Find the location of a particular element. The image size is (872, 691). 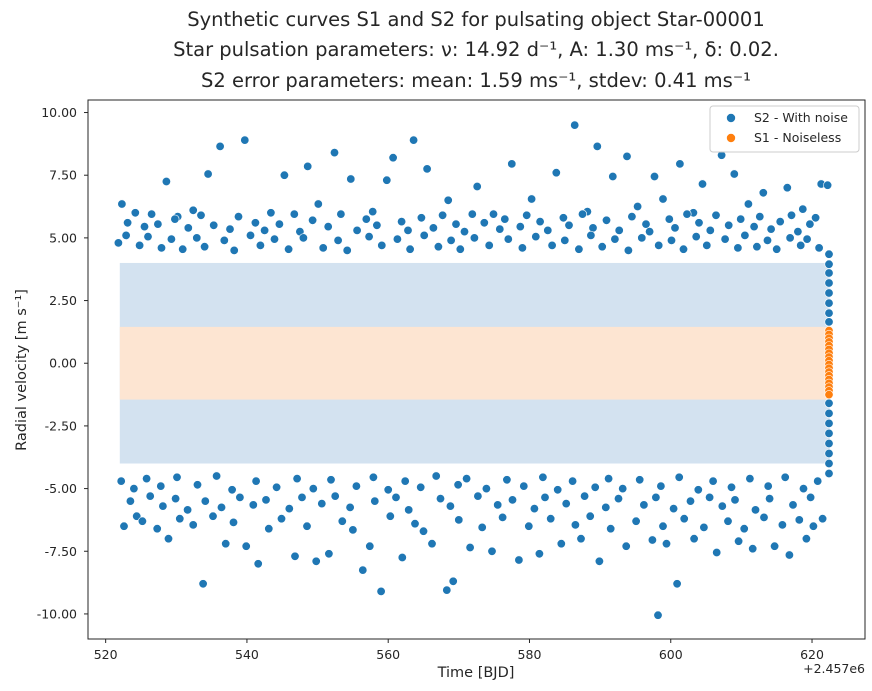

legend-label-s2: S2 - With noise is located at coordinates (801, 117).